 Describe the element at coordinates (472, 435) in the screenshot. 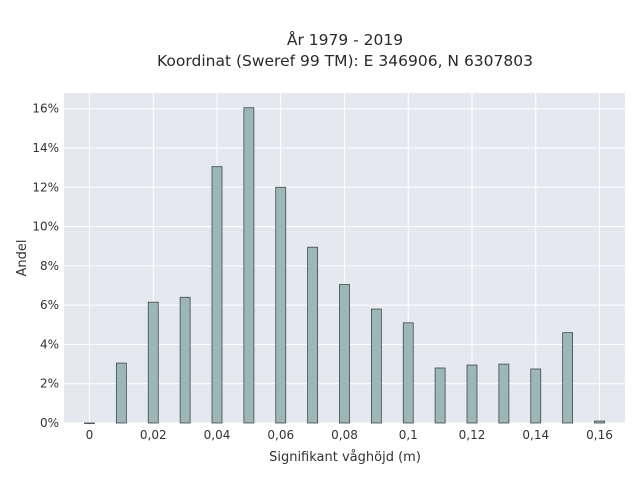

I see `x-tick-label: 0,12` at that location.